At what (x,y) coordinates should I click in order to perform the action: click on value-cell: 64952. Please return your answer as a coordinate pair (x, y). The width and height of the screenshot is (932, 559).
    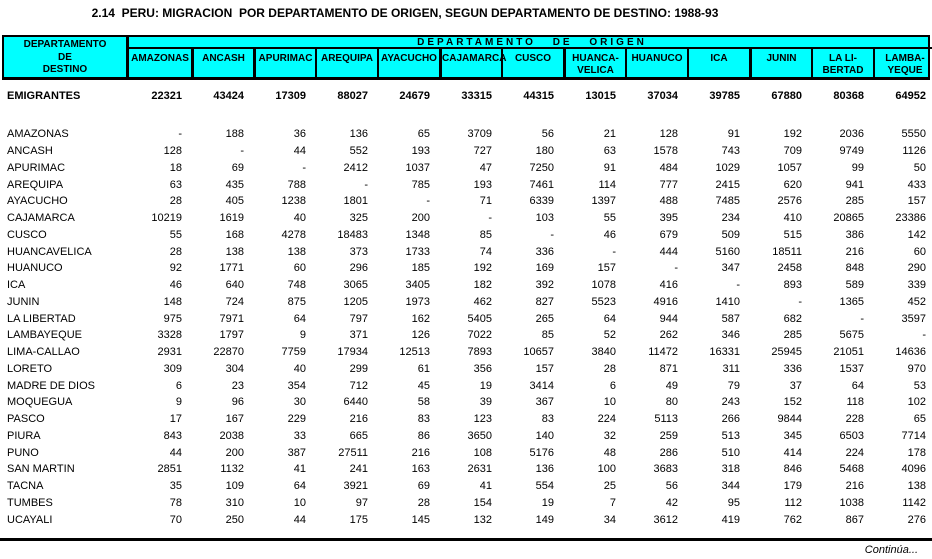
    Looking at the image, I should click on (910, 96).